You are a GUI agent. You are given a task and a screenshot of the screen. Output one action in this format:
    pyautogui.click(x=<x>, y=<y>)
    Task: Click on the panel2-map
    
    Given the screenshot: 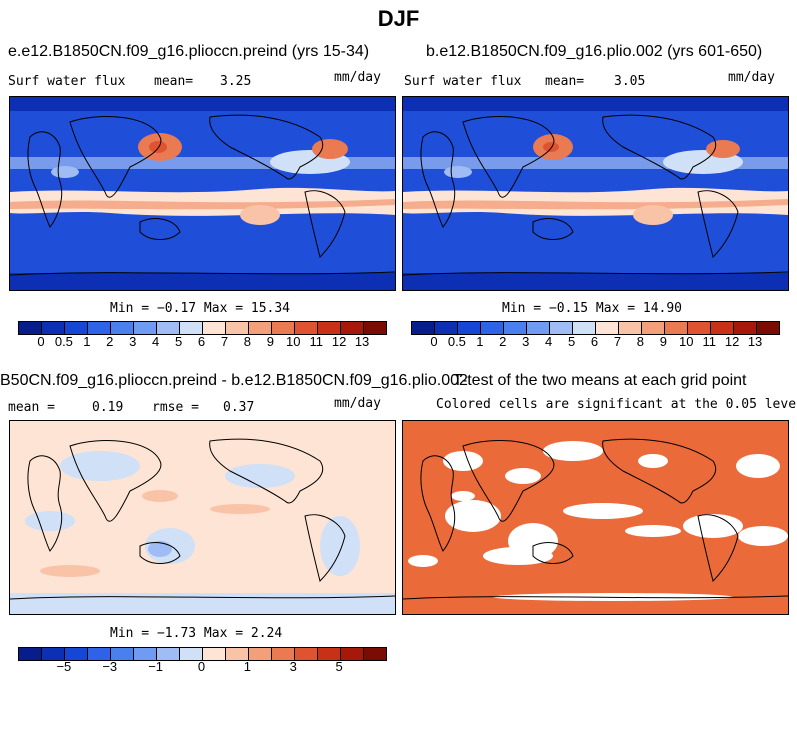 What is the action you would take?
    pyautogui.click(x=595, y=193)
    